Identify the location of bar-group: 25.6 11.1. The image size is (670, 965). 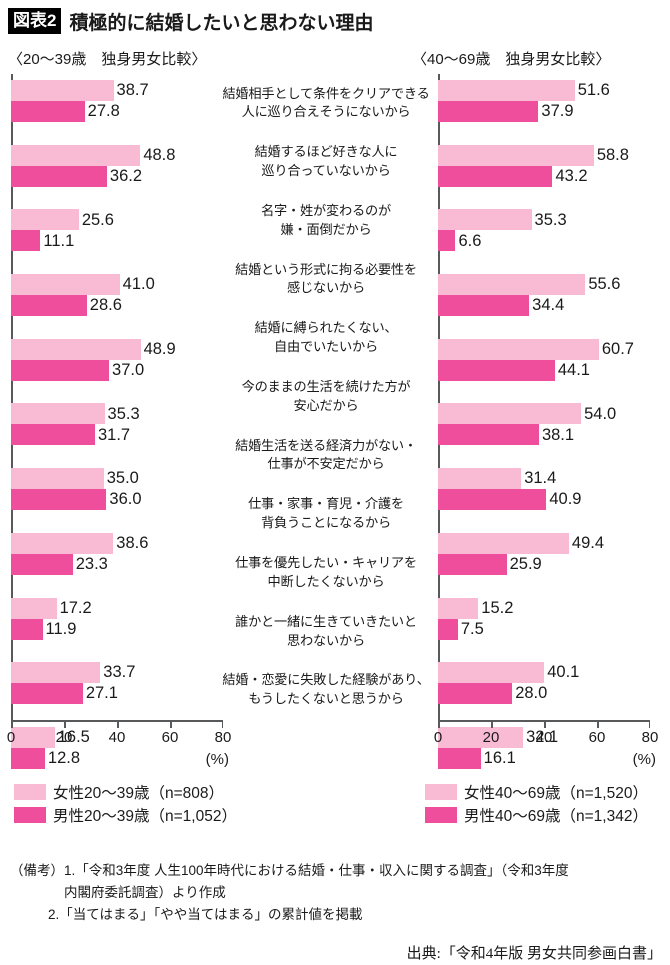
(117, 238).